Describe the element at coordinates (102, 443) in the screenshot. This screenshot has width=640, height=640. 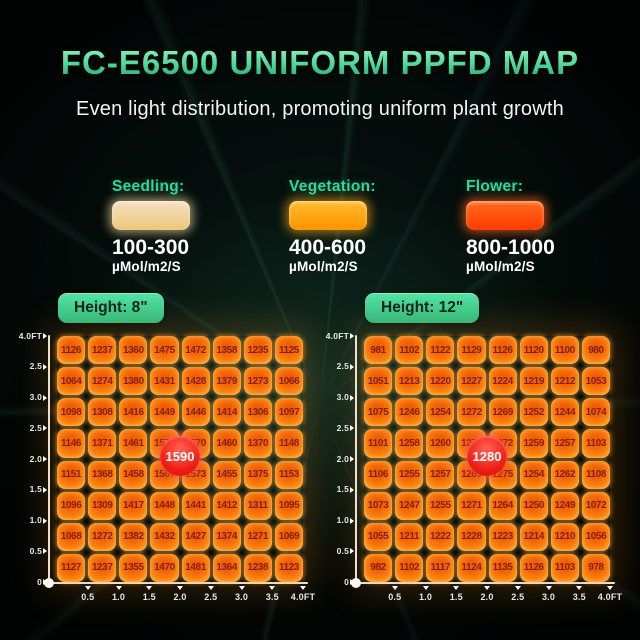
I see `ppfd-cell: 1371` at that location.